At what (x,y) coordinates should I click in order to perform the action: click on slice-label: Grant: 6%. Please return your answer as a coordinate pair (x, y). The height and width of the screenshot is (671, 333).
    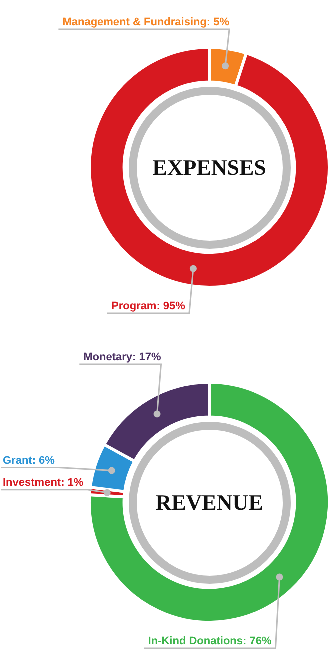
    Looking at the image, I should click on (29, 460).